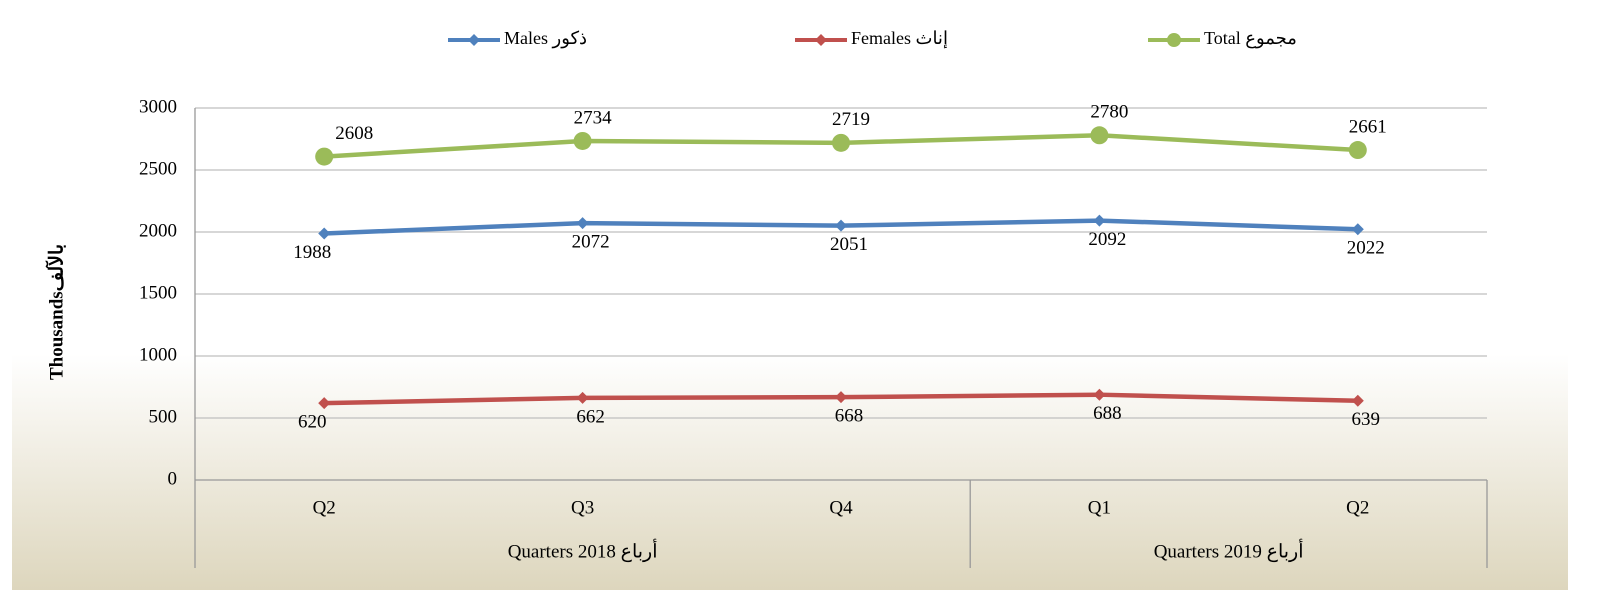 This screenshot has width=1611, height=605. What do you see at coordinates (158, 106) in the screenshot?
I see `y-tick-label: 3000` at bounding box center [158, 106].